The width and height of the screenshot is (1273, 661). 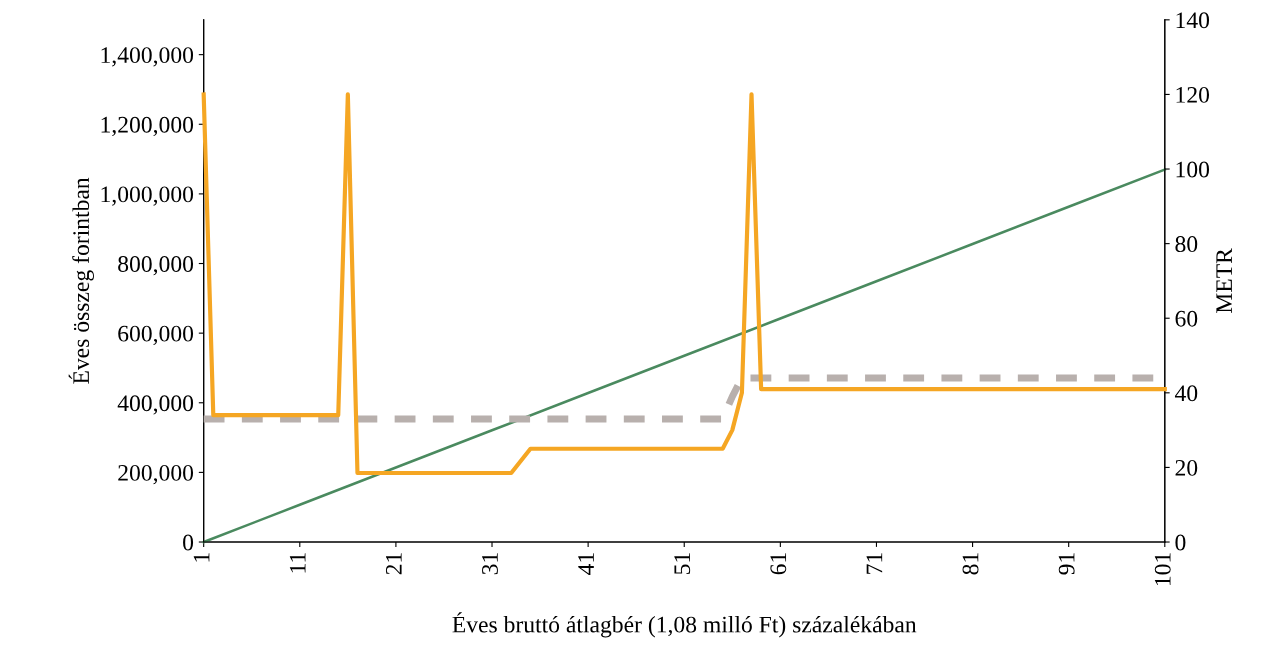 I want to click on y-tick-label: 400,000, so click(x=155, y=405).